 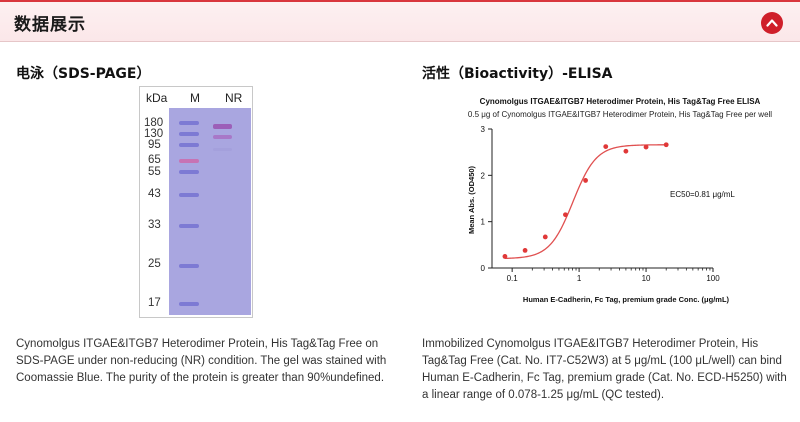 I want to click on chevron-up-icon, so click(x=772, y=23).